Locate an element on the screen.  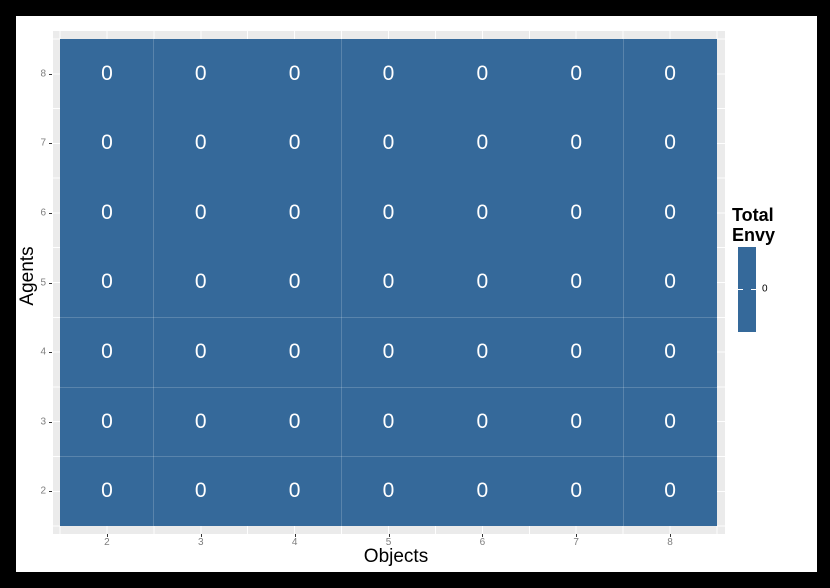
y-axis-tick-label: 5 is located at coordinates (43, 282).